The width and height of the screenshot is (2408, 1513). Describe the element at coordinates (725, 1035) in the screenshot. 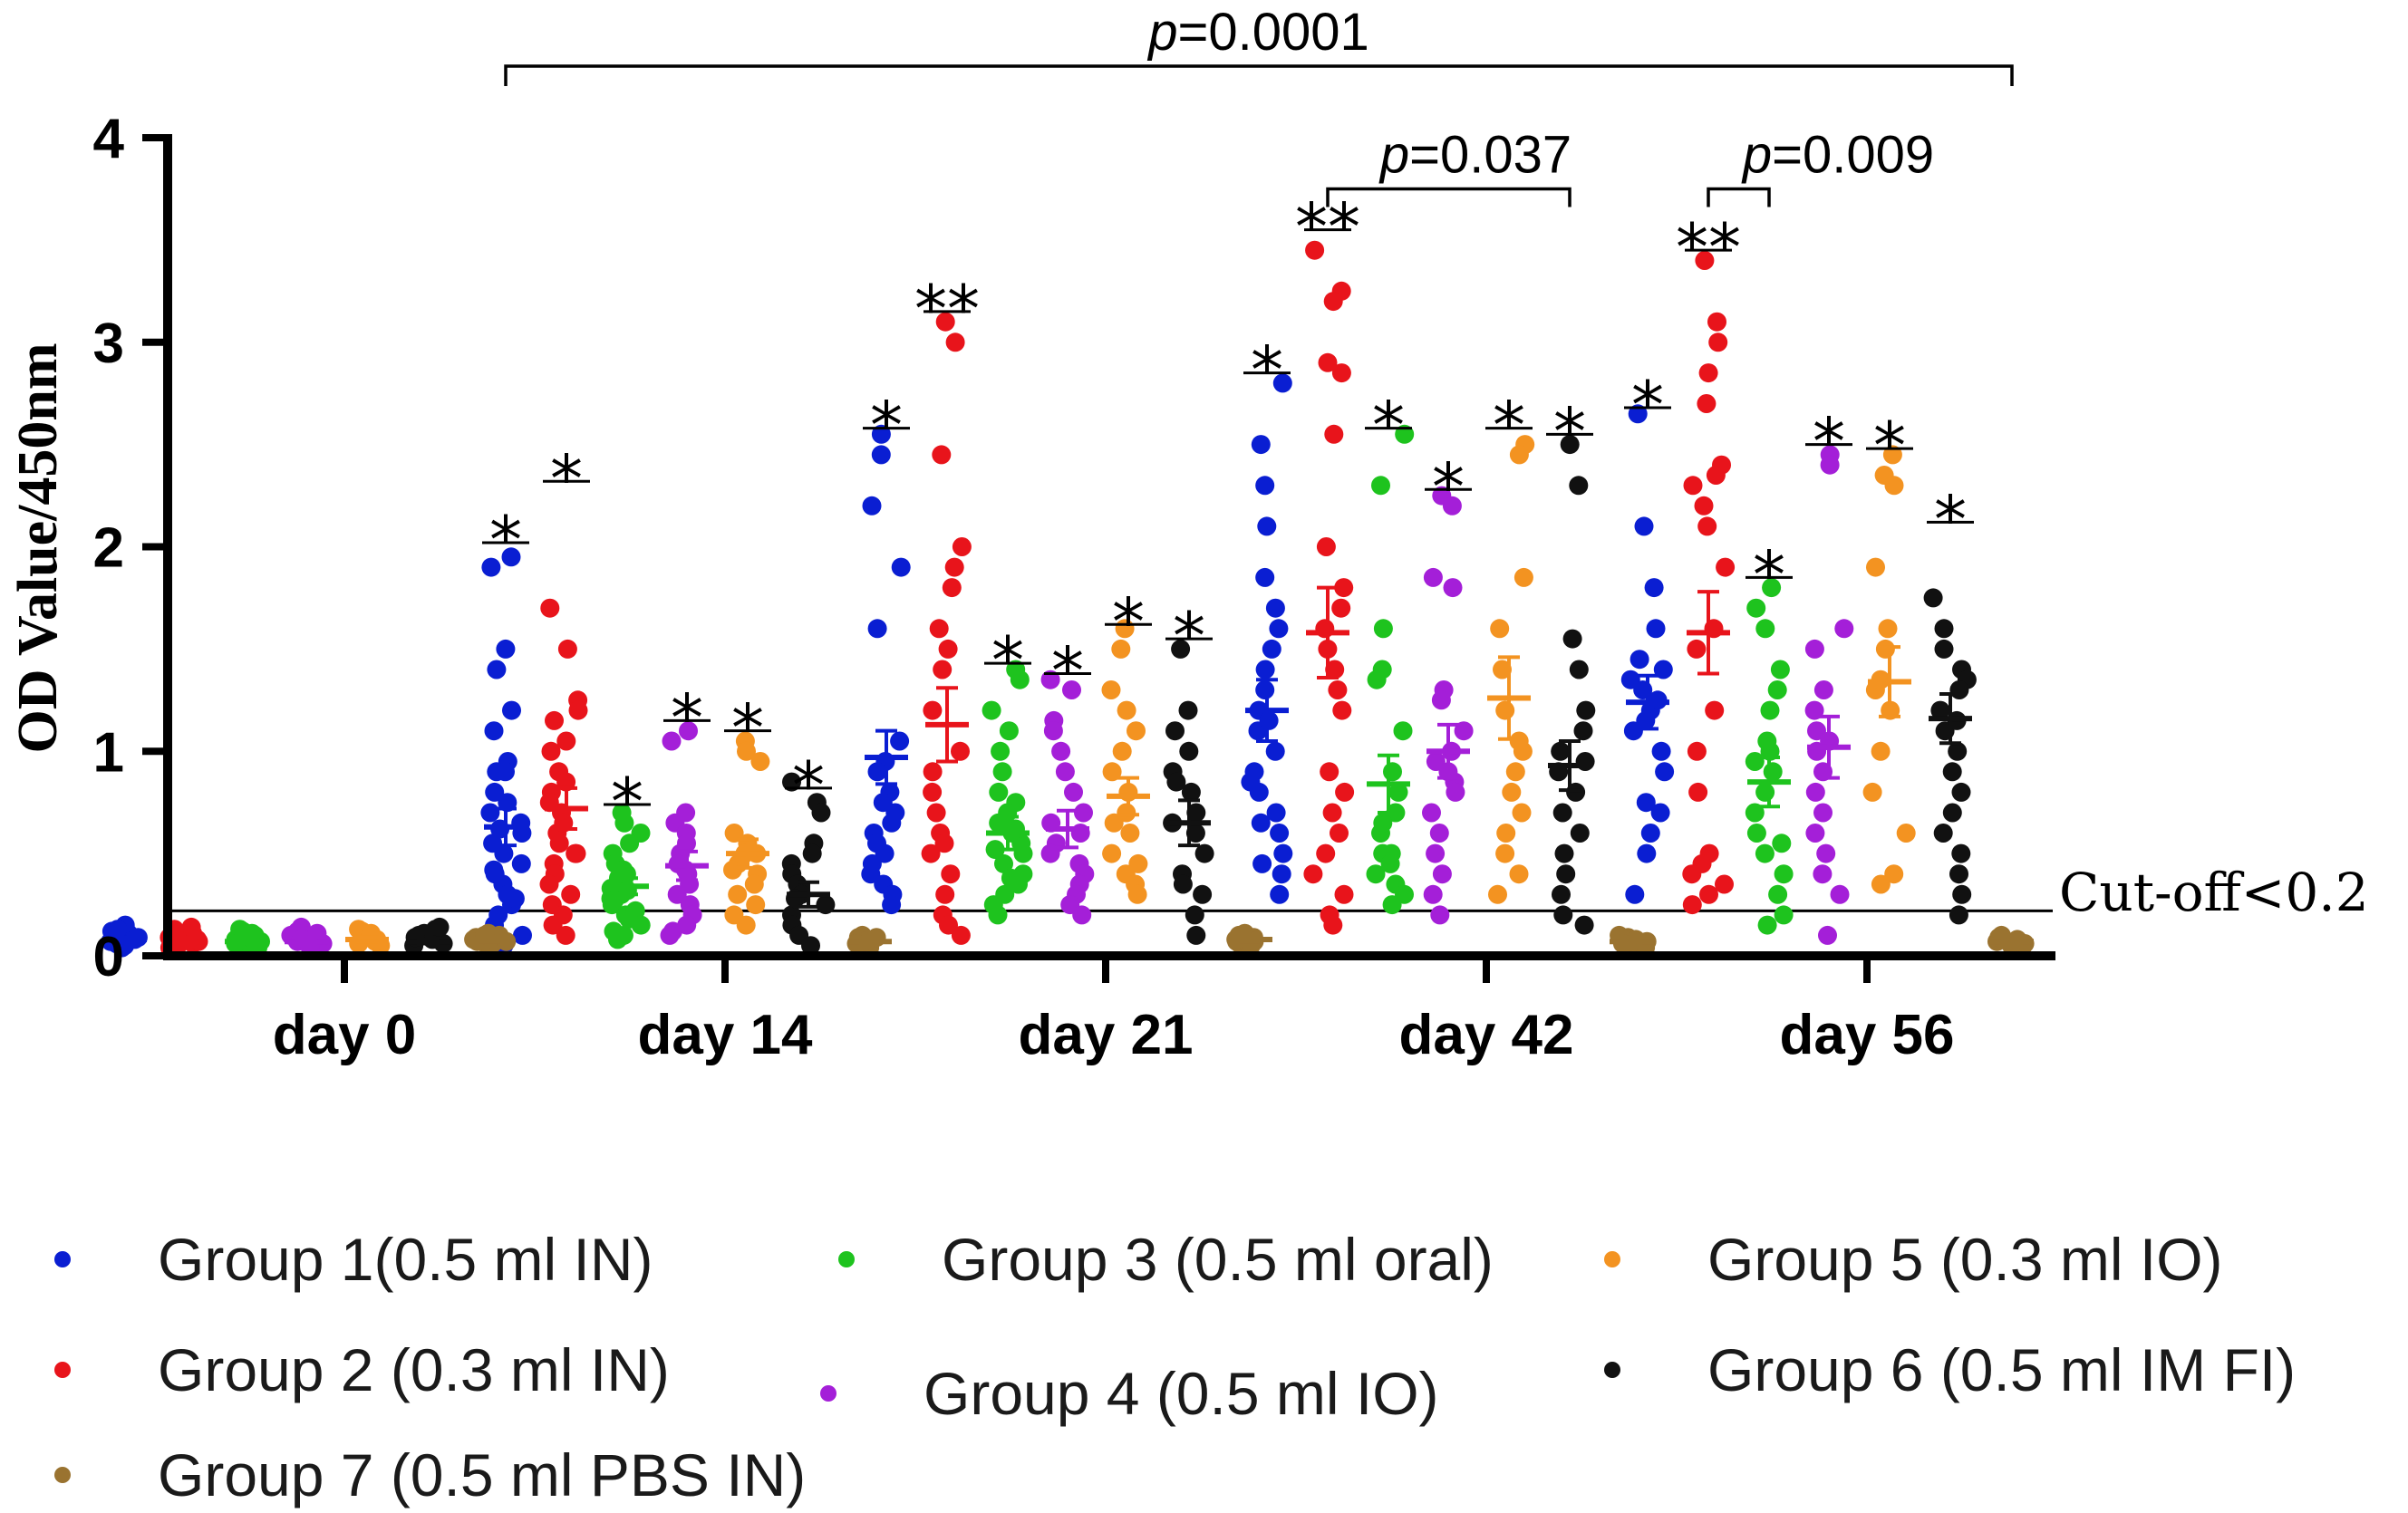

I see `x-tick-label: day 14` at that location.